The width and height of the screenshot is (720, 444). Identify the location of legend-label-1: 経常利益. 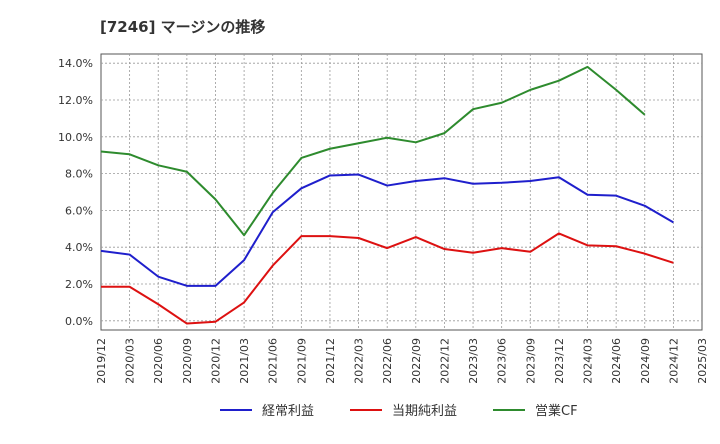
(288, 411).